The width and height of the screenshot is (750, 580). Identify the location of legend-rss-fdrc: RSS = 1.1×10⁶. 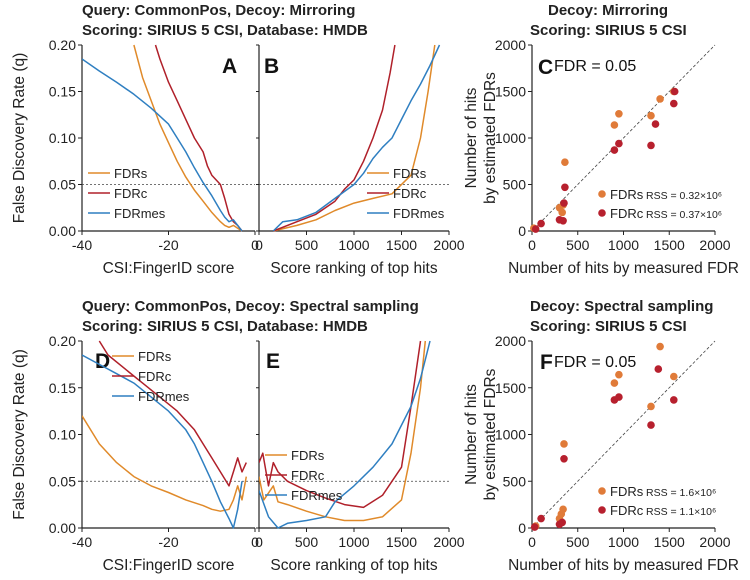
(681, 512).